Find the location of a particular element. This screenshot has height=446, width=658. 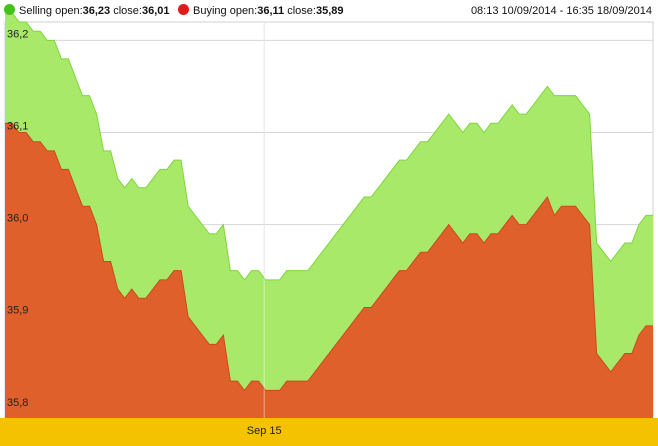

selling-label: Selling is located at coordinates (36, 11).